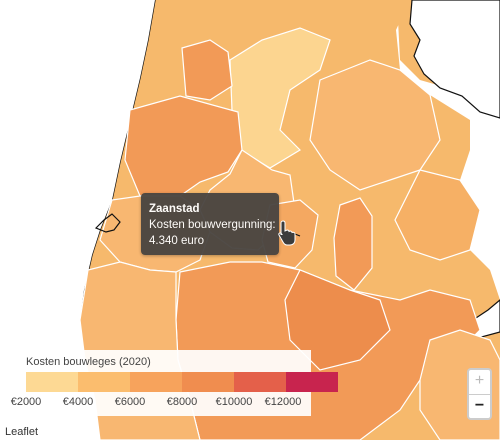 The width and height of the screenshot is (500, 440). What do you see at coordinates (78, 402) in the screenshot?
I see `legend-tick: €4000` at bounding box center [78, 402].